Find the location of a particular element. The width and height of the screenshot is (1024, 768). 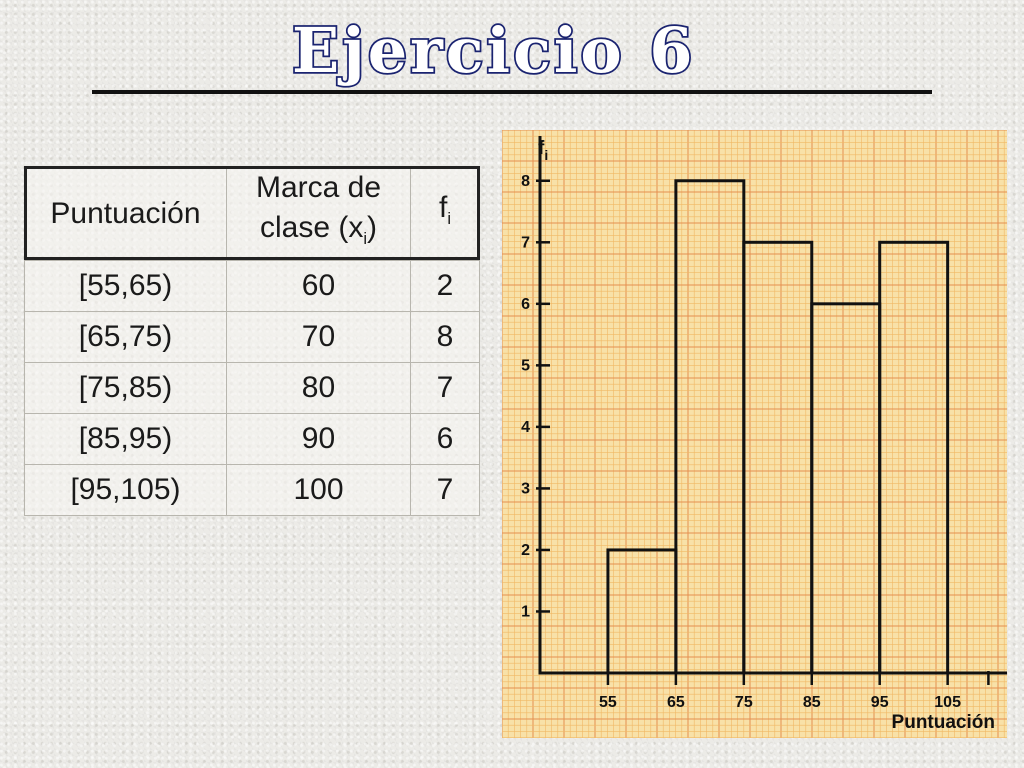

header-marca-line2-prefix: clase (x is located at coordinates (311, 227).